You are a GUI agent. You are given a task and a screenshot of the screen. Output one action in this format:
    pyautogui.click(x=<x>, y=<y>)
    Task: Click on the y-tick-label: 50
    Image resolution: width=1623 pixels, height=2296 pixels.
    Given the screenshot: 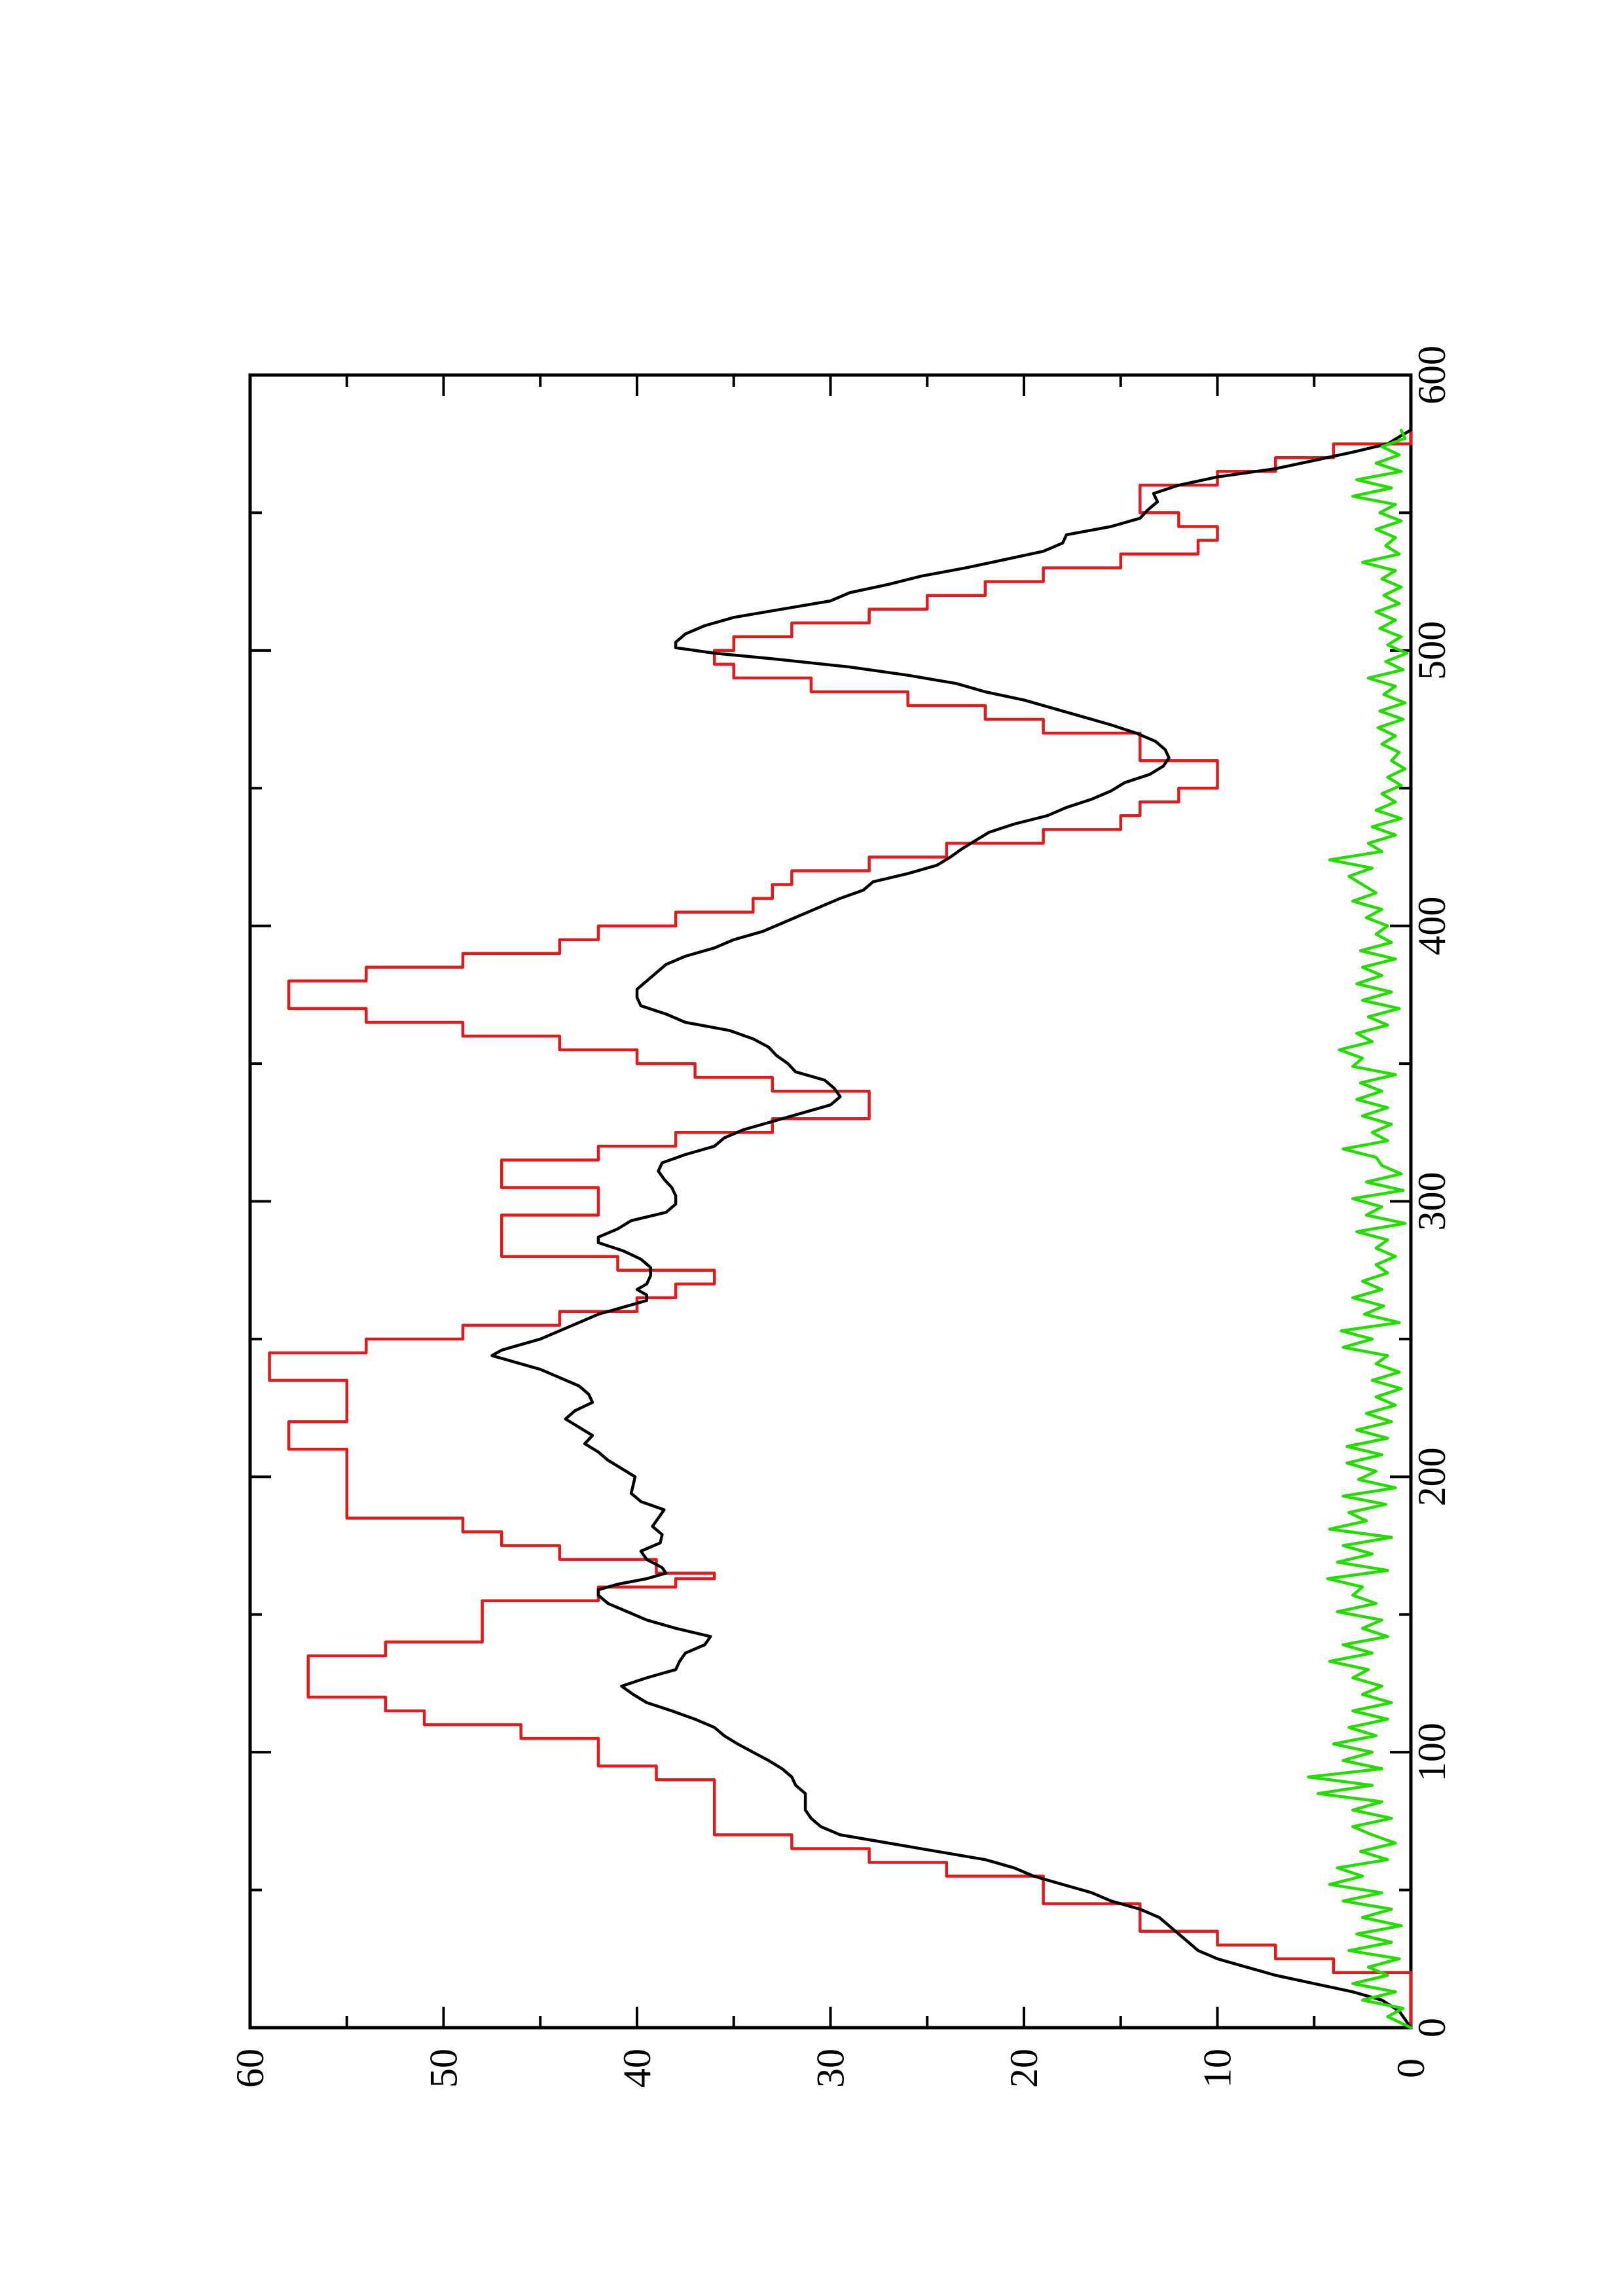 What is the action you would take?
    pyautogui.click(x=443, y=2068)
    